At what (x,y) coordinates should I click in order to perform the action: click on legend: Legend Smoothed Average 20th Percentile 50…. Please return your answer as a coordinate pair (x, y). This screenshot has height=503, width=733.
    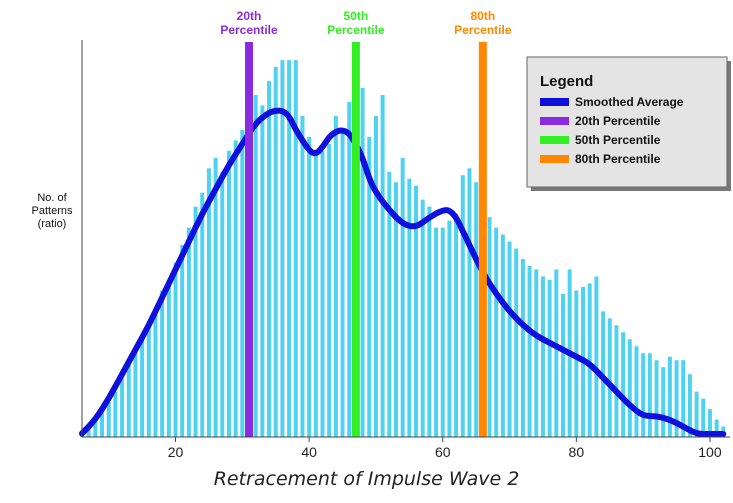
    Looking at the image, I should click on (628, 123).